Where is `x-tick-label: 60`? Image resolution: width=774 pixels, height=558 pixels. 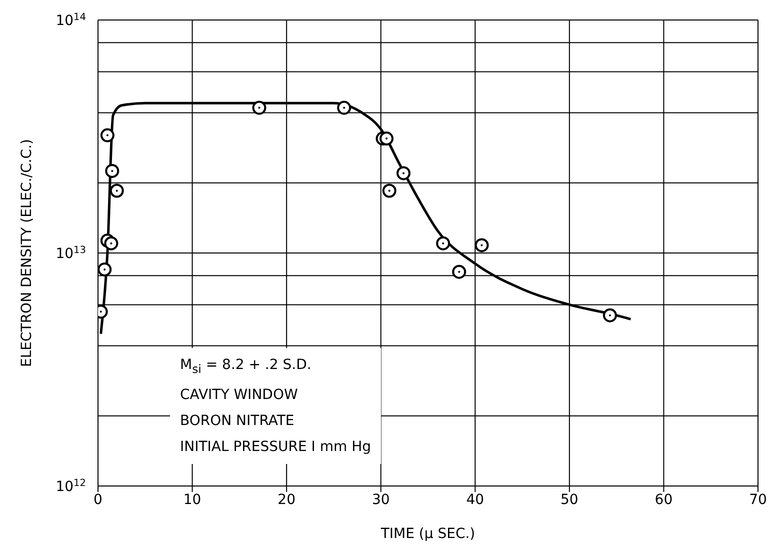 x-tick-label: 60 is located at coordinates (663, 500).